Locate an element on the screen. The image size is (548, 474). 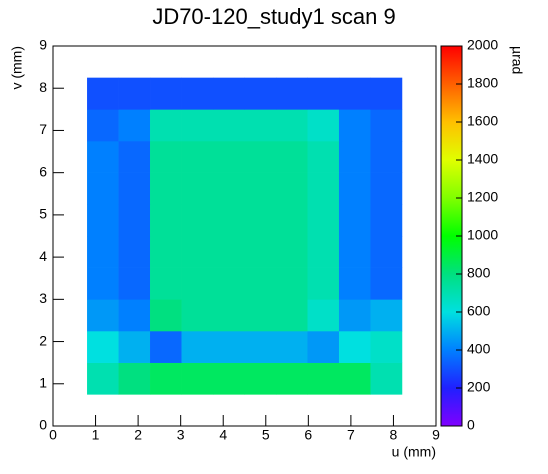
colorbar-tick-label: 0 is located at coordinates (471, 425).